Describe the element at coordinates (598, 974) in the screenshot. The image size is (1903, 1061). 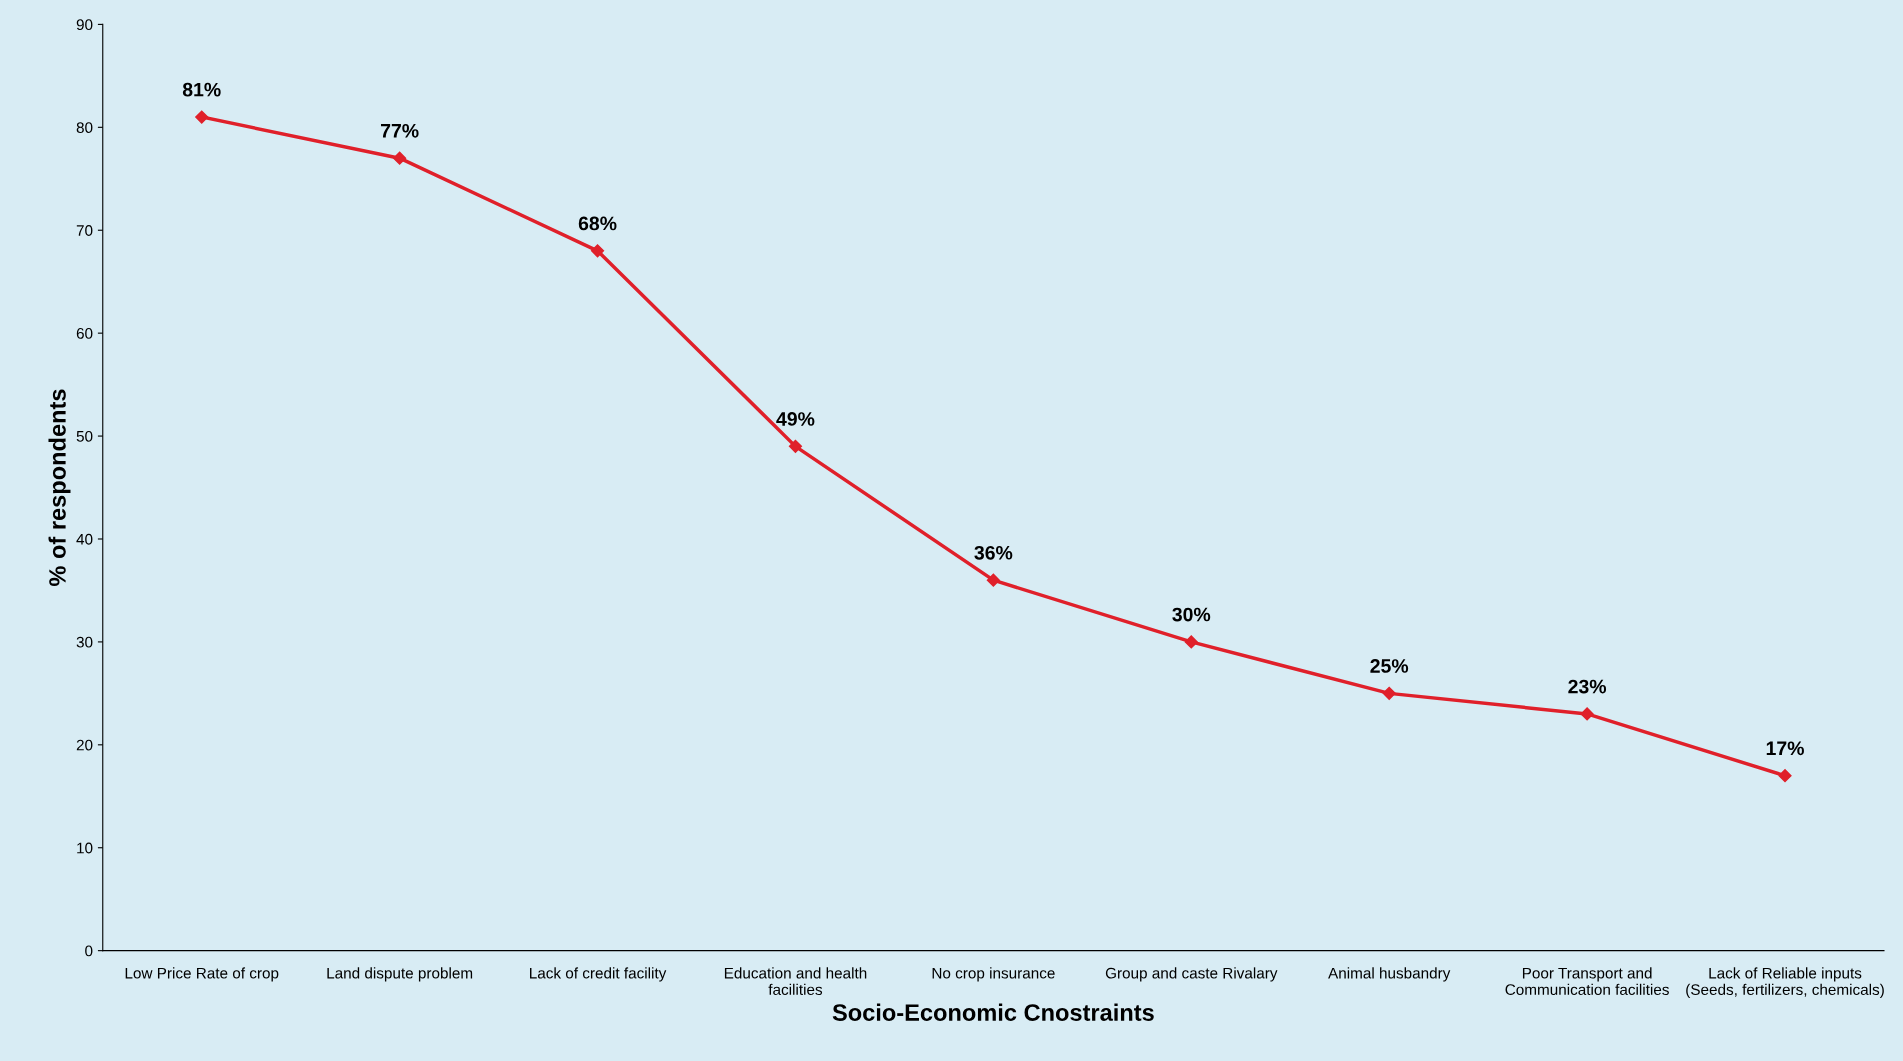
I see `x-tick-label: Lack of credit facility` at that location.